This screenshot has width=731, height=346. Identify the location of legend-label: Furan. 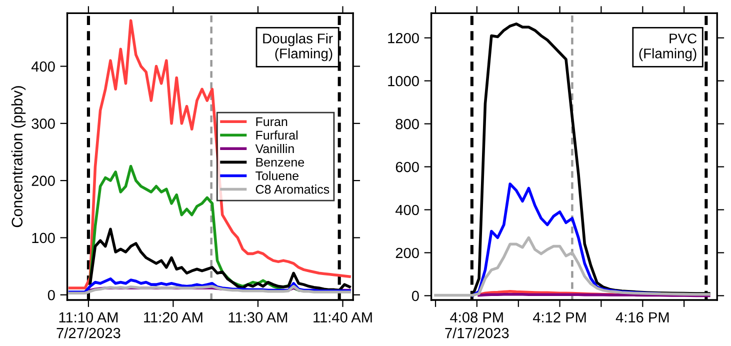
(272, 121).